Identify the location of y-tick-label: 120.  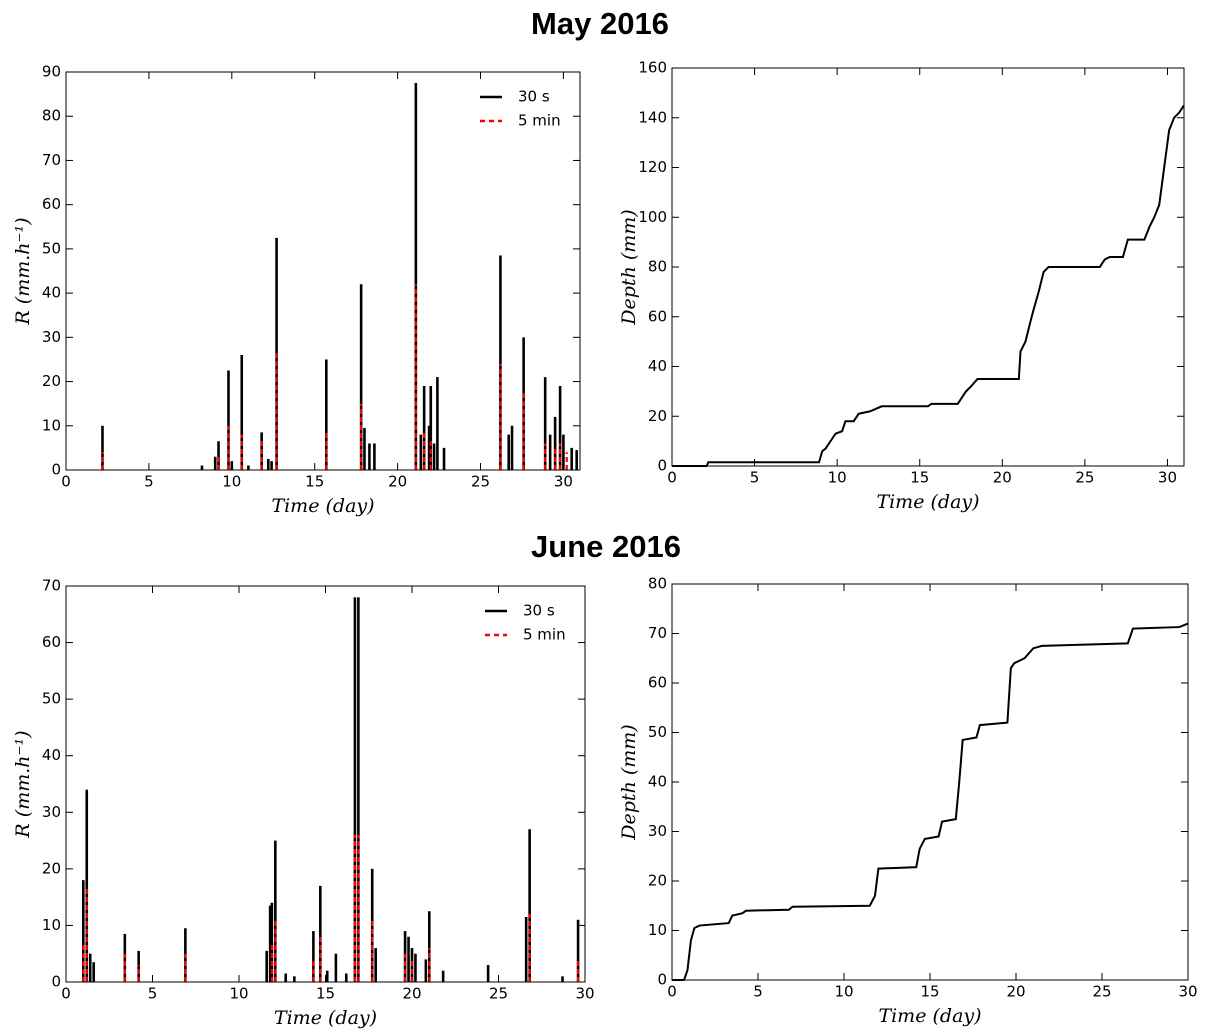
(652, 167).